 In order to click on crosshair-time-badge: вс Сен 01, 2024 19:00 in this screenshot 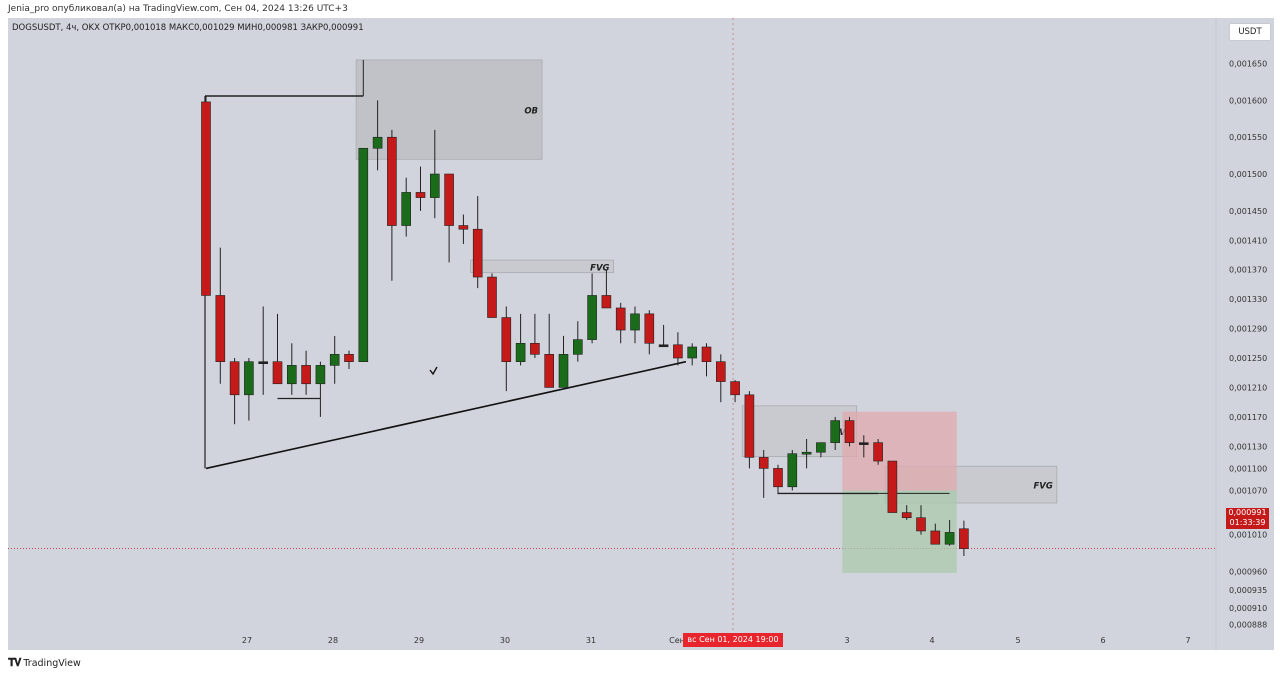, I will do `click(733, 640)`.